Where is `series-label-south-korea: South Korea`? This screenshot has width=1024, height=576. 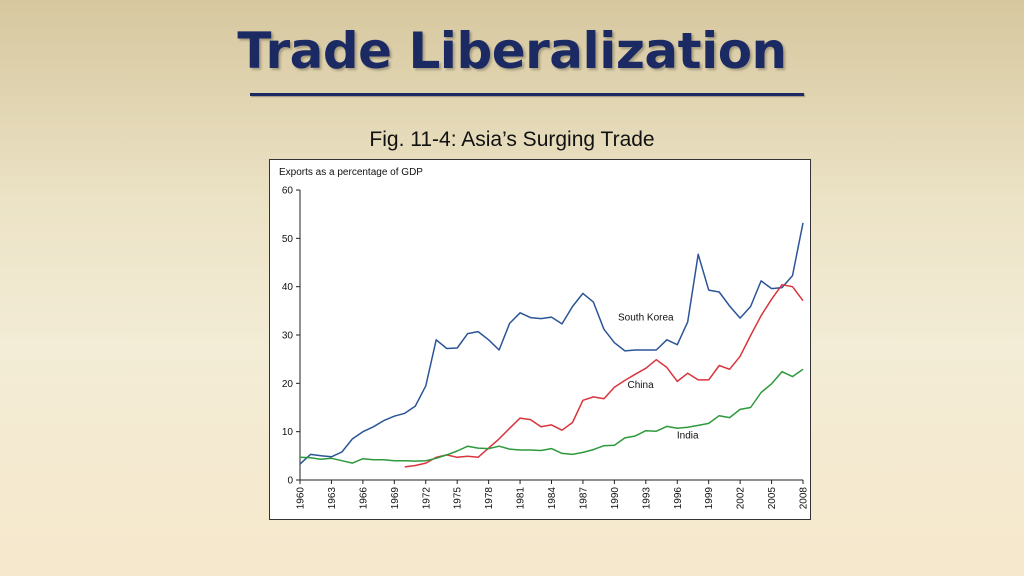 series-label-south-korea: South Korea is located at coordinates (646, 318).